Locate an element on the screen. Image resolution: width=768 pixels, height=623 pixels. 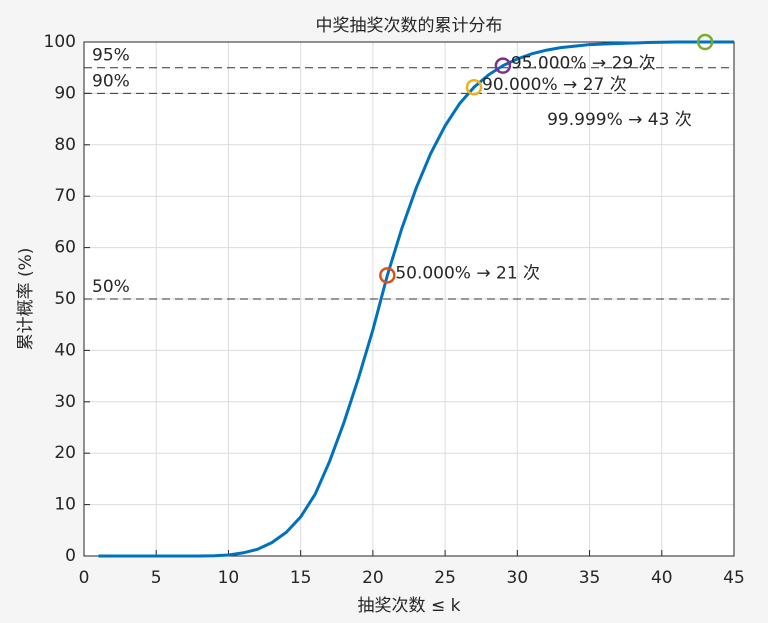
y-tick-label: 30 is located at coordinates (65, 402).